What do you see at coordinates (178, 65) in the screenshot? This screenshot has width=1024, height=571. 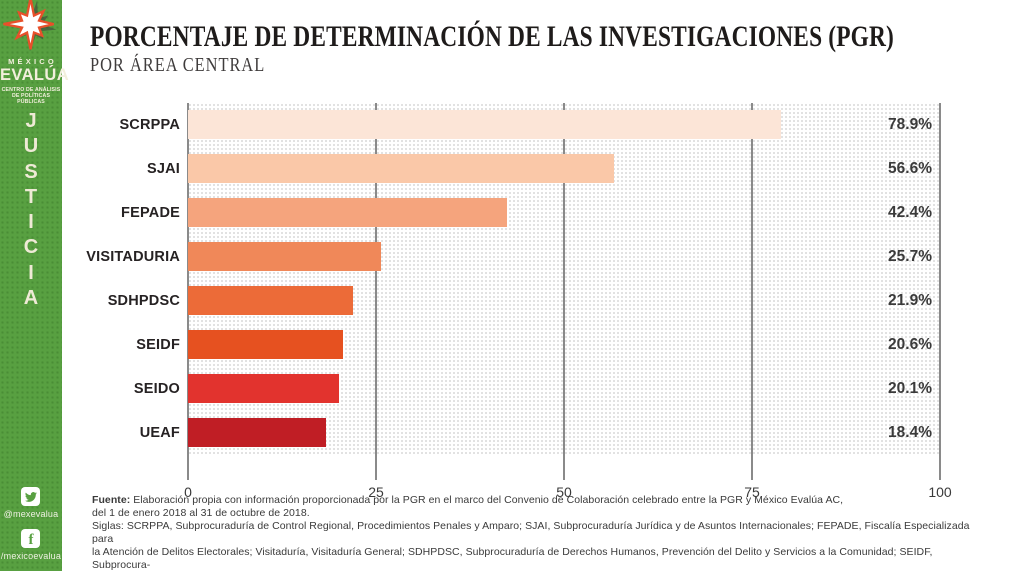 I see `page-subtitle: POR ÁREA CENTRAL` at bounding box center [178, 65].